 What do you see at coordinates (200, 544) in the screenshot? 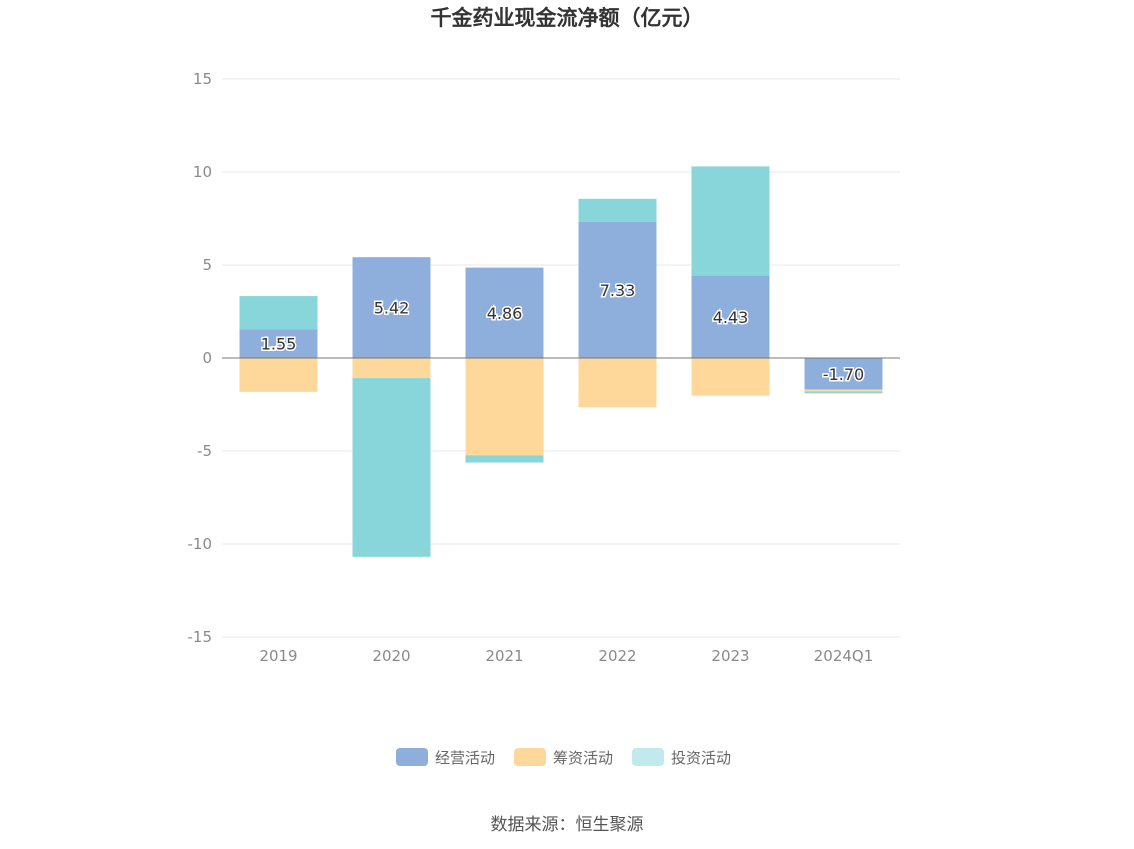
I see `y-tick-label: -10` at bounding box center [200, 544].